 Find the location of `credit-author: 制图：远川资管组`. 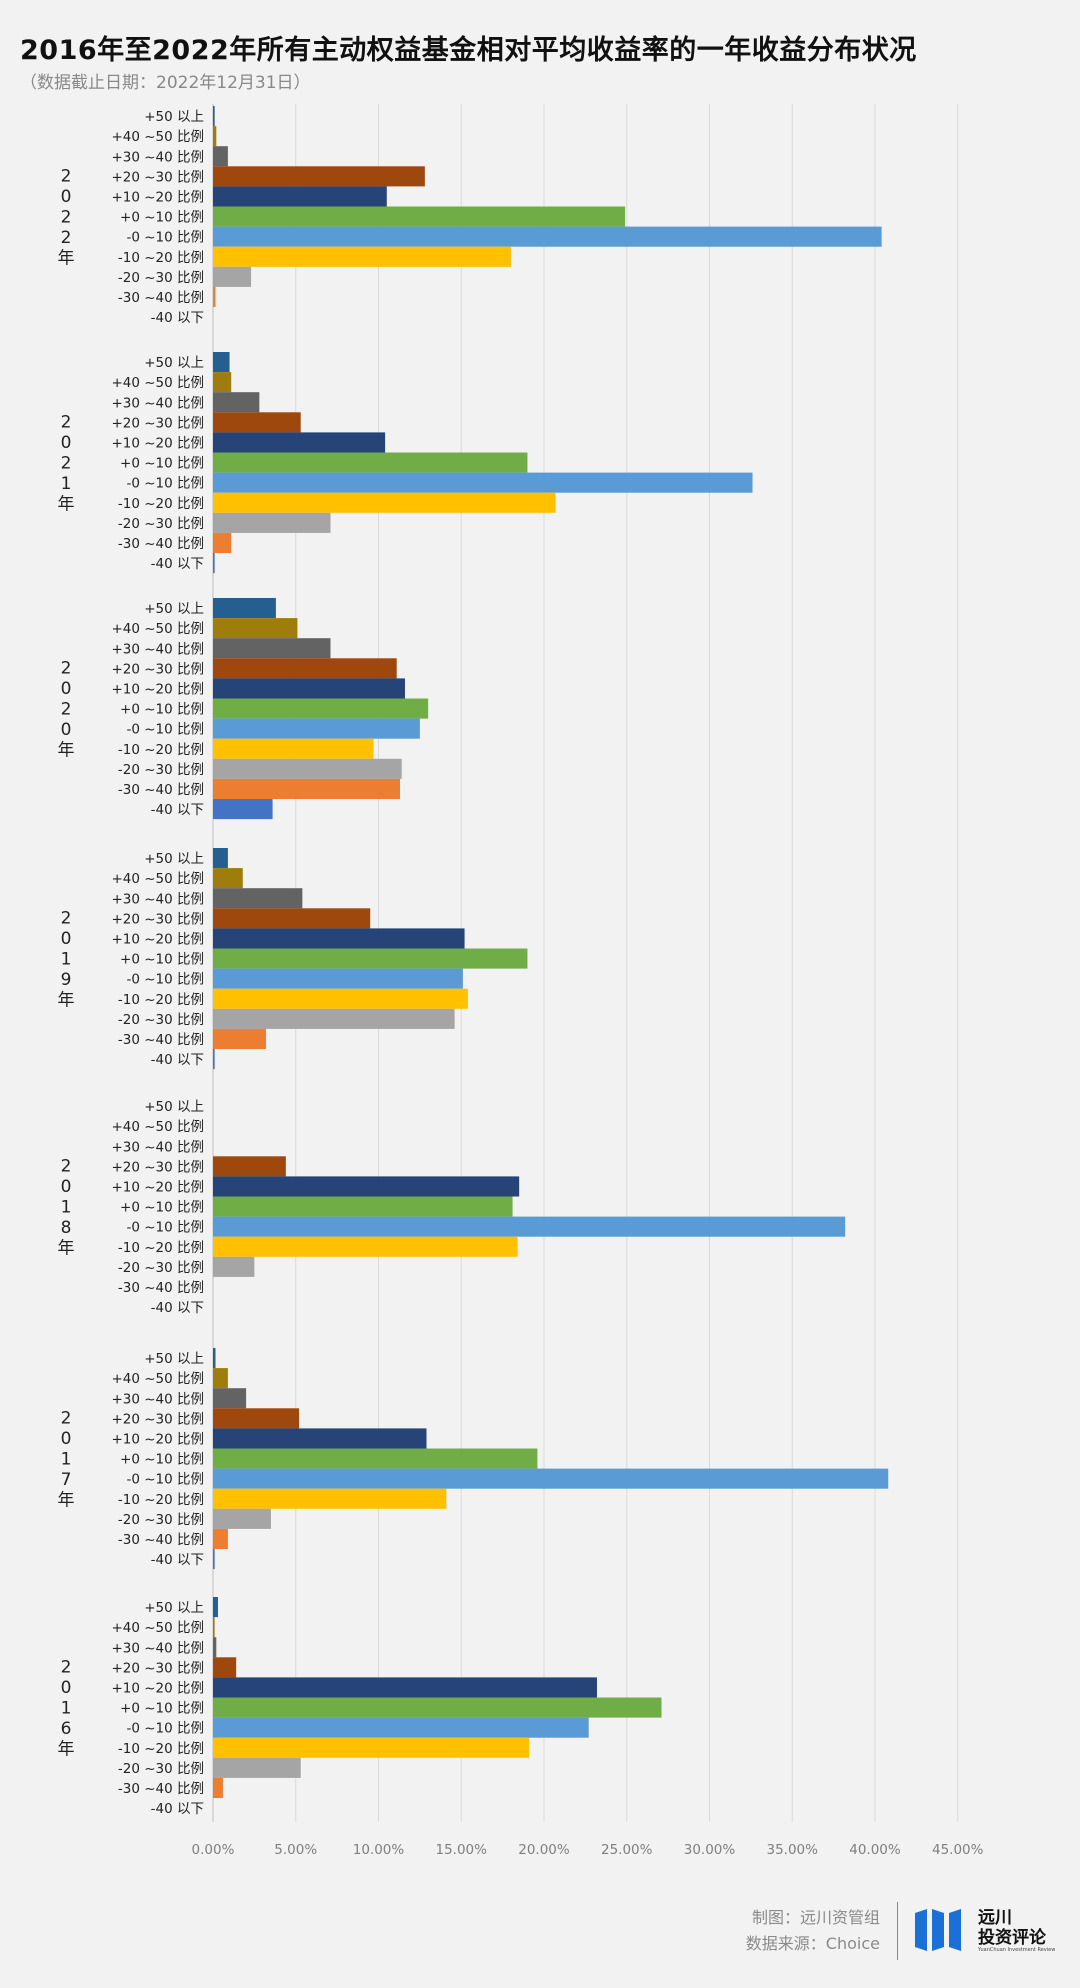

credit-author: 制图：远川资管组 is located at coordinates (815, 1917).